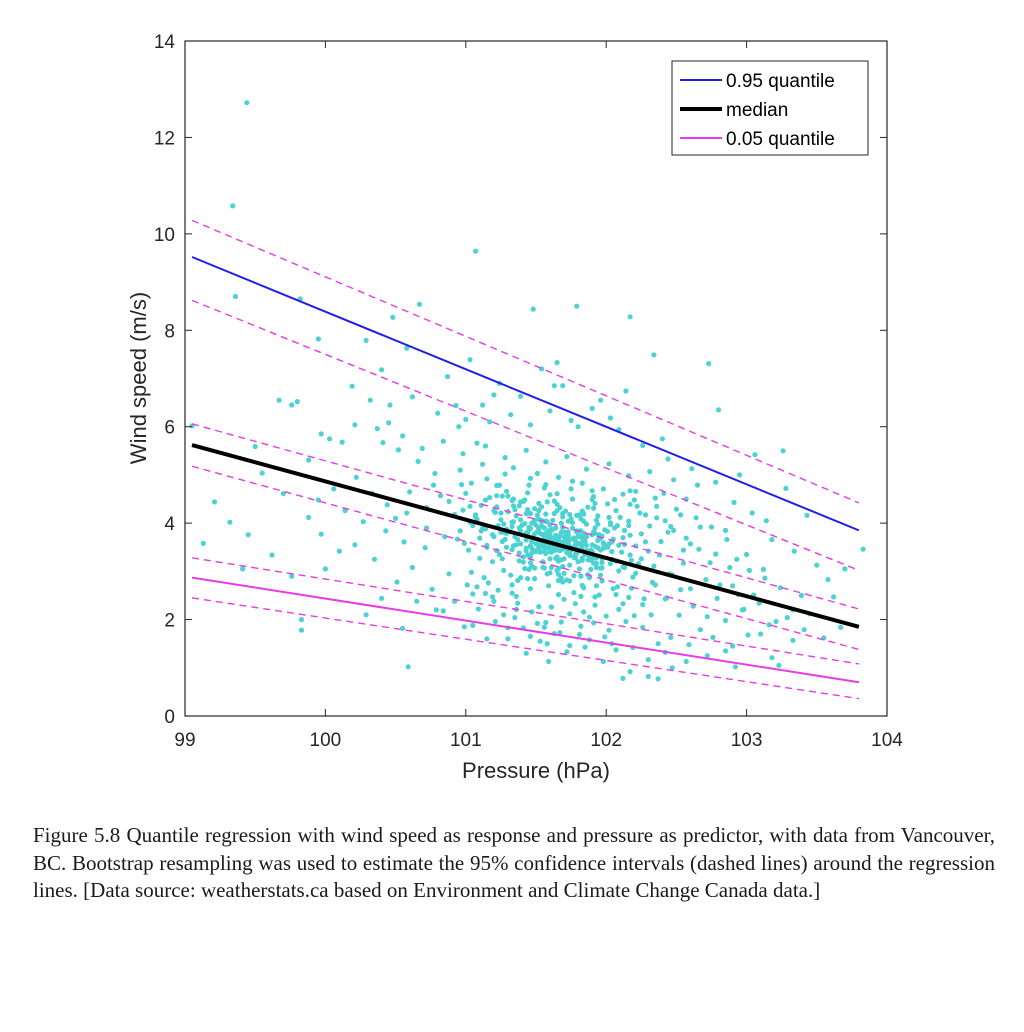 This screenshot has height=1032, width=1024. I want to click on legend: 0.95 quantile median 0.05 quantile, so click(770, 108).